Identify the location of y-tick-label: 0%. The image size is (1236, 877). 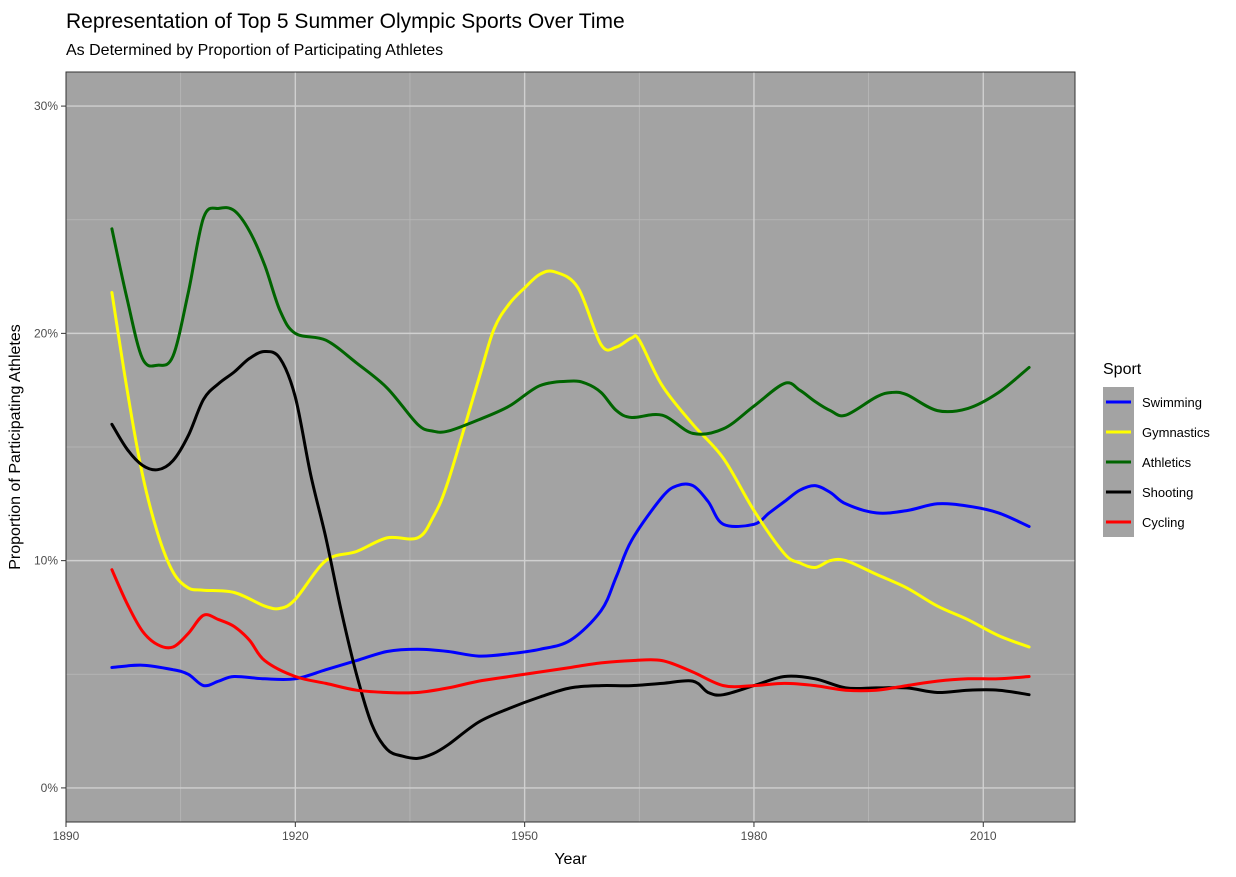
(50, 788).